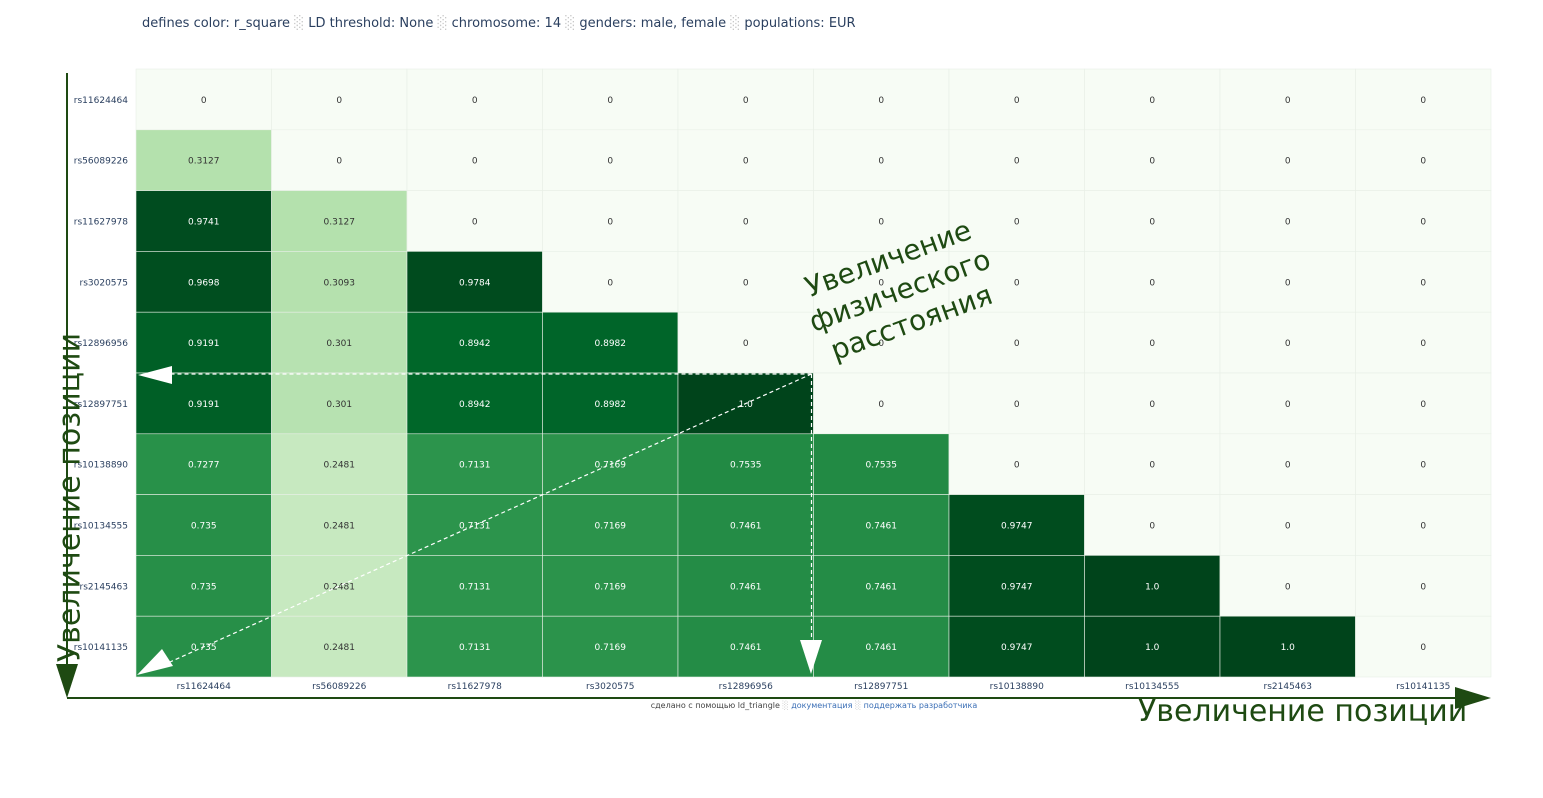 This screenshot has height=798, width=1543. I want to click on x-tick-label: rs12897751, so click(881, 687).